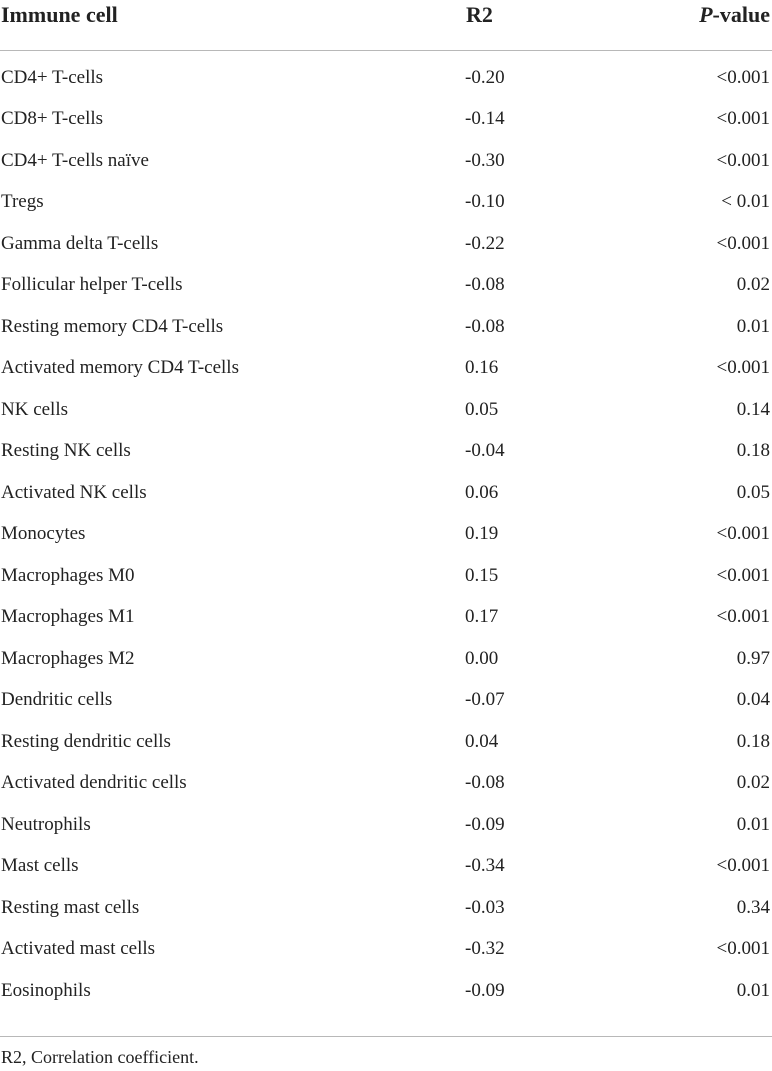  I want to click on header-p-suffix: -value, so click(741, 14).